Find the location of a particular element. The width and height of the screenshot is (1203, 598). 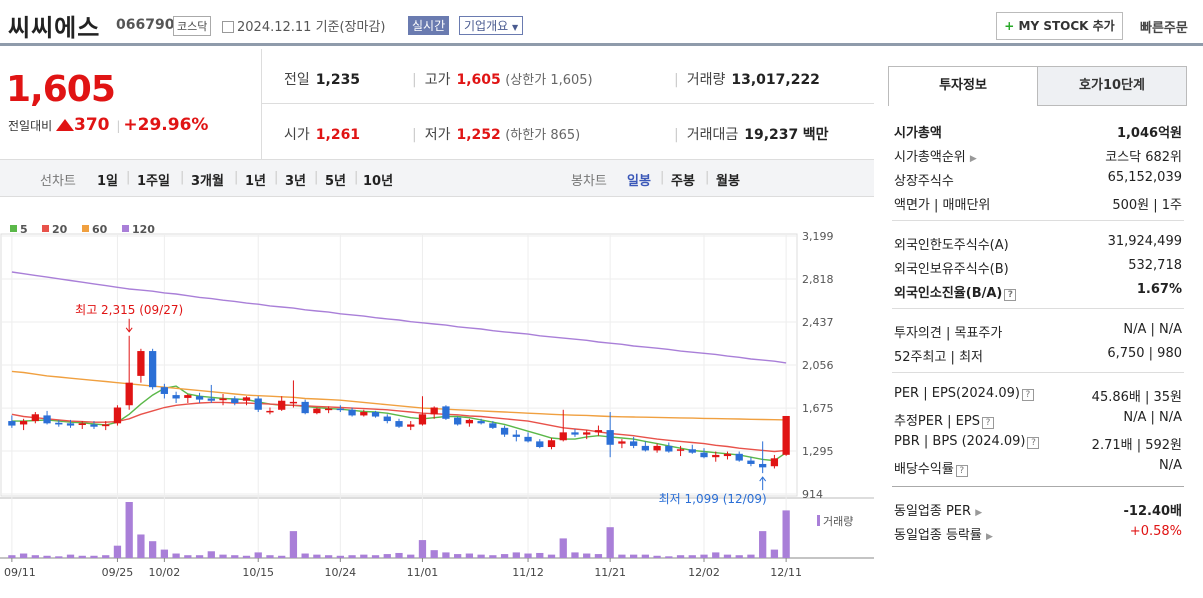

mcap-value: 1,046억원 is located at coordinates (1149, 133).